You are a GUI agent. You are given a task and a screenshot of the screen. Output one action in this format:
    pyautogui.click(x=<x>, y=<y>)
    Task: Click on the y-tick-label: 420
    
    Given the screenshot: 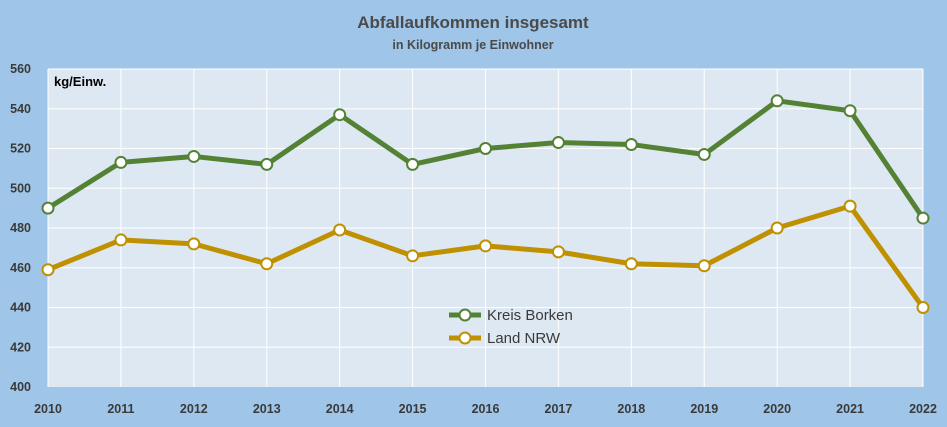 What is the action you would take?
    pyautogui.click(x=20, y=347)
    